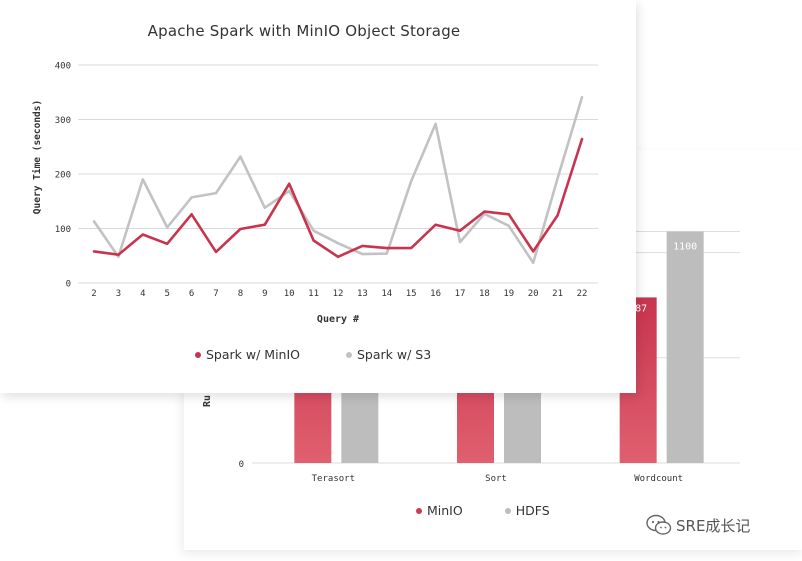 The height and width of the screenshot is (561, 802). Describe the element at coordinates (460, 294) in the screenshot. I see `line-x-tick-label: 17` at that location.